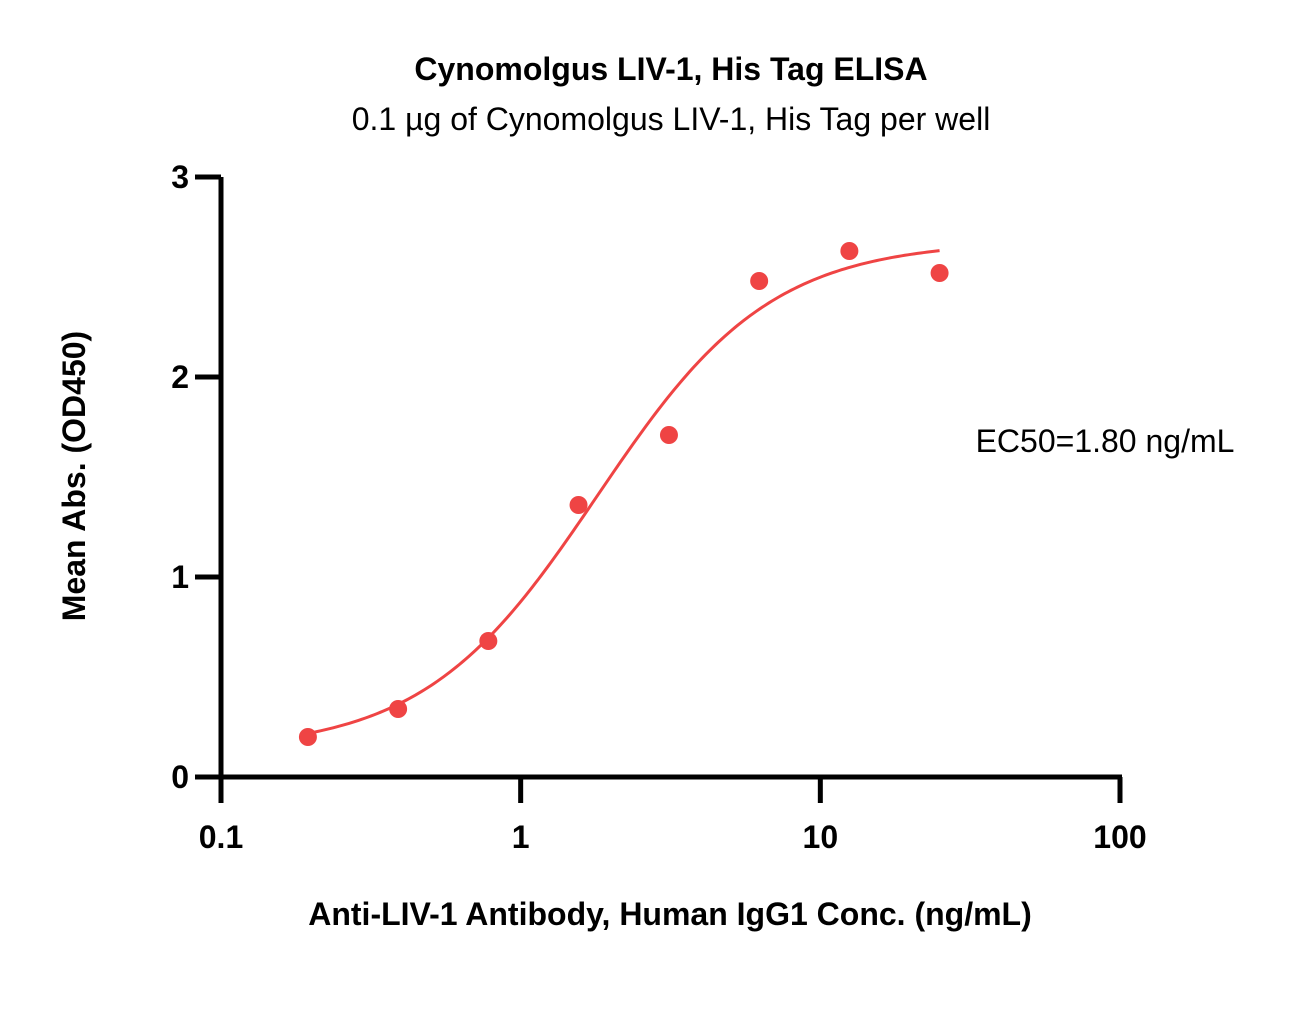 This screenshot has height=1032, width=1297. Describe the element at coordinates (1119, 837) in the screenshot. I see `x-tick-label: 100` at that location.